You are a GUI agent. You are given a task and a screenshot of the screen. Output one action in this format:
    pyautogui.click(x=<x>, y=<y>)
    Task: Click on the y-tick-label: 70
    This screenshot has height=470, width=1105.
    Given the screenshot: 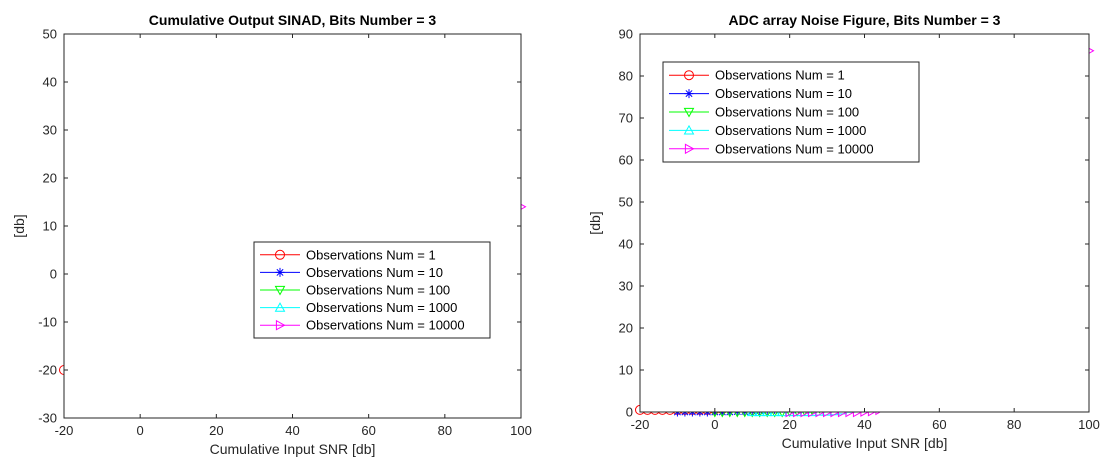 What is the action you would take?
    pyautogui.click(x=626, y=118)
    